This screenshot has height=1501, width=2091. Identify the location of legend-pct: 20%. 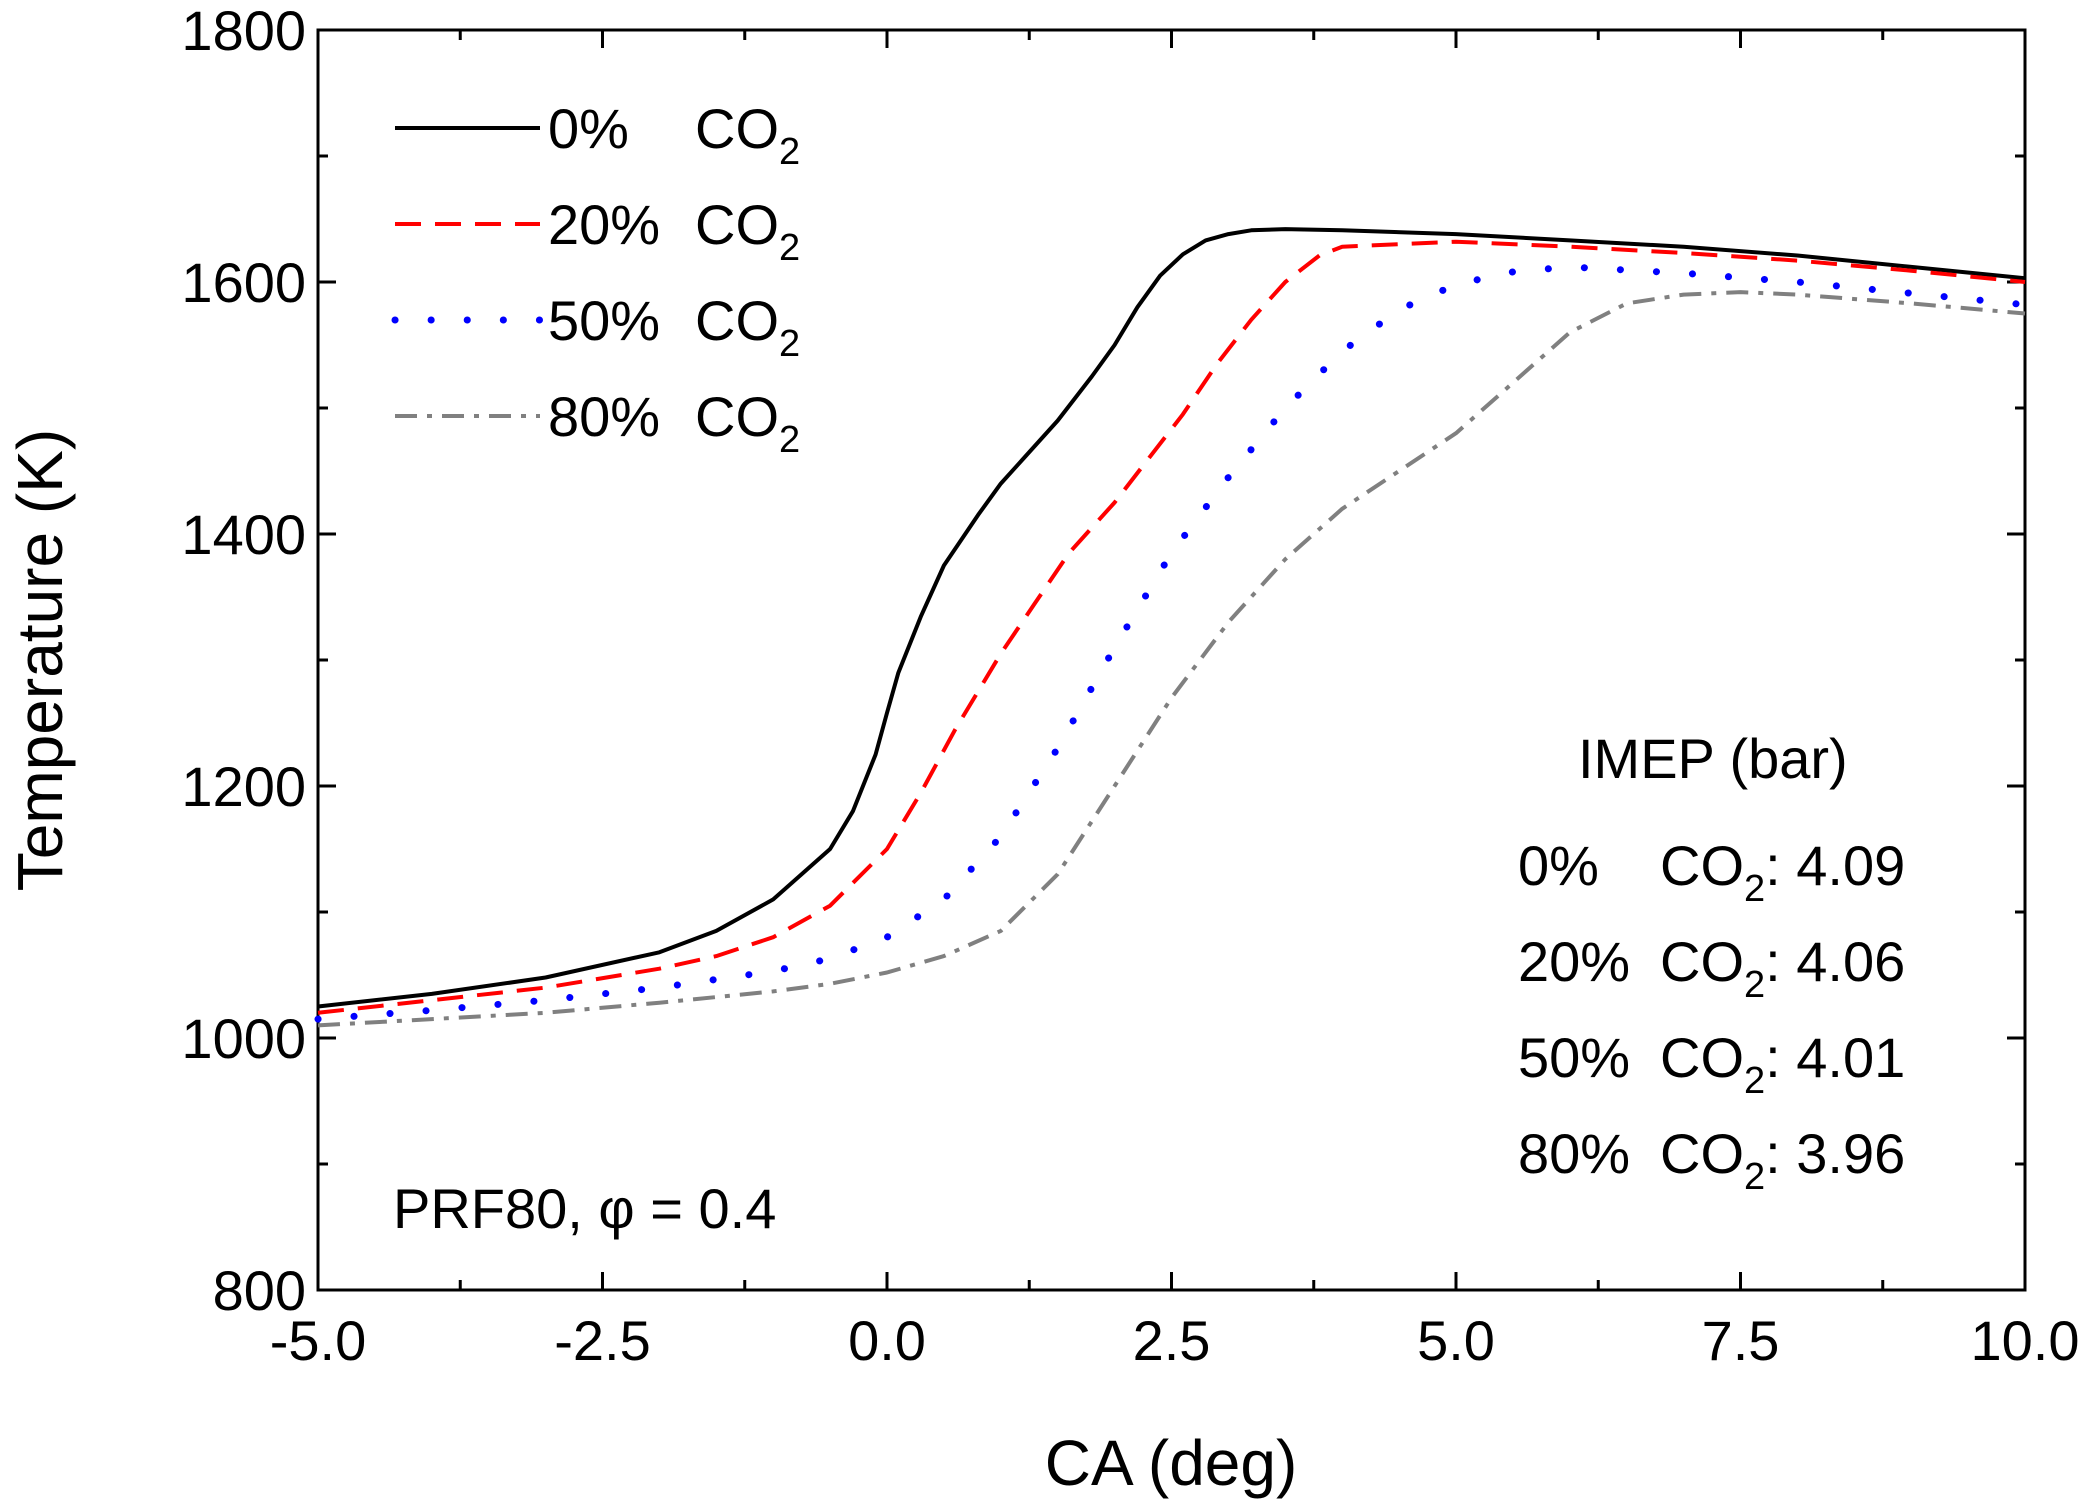
(604, 224).